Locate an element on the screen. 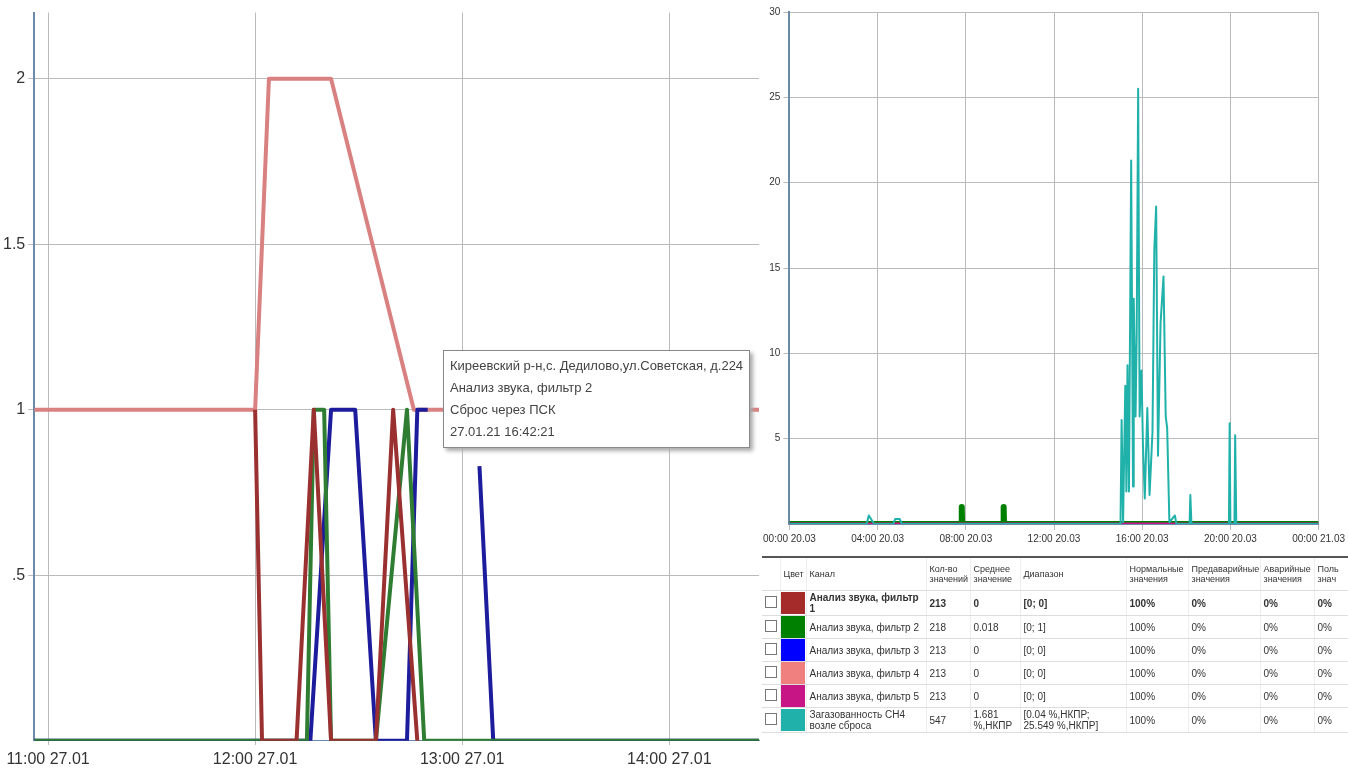 The image size is (1348, 772). text: Поль знач is located at coordinates (1331, 574).